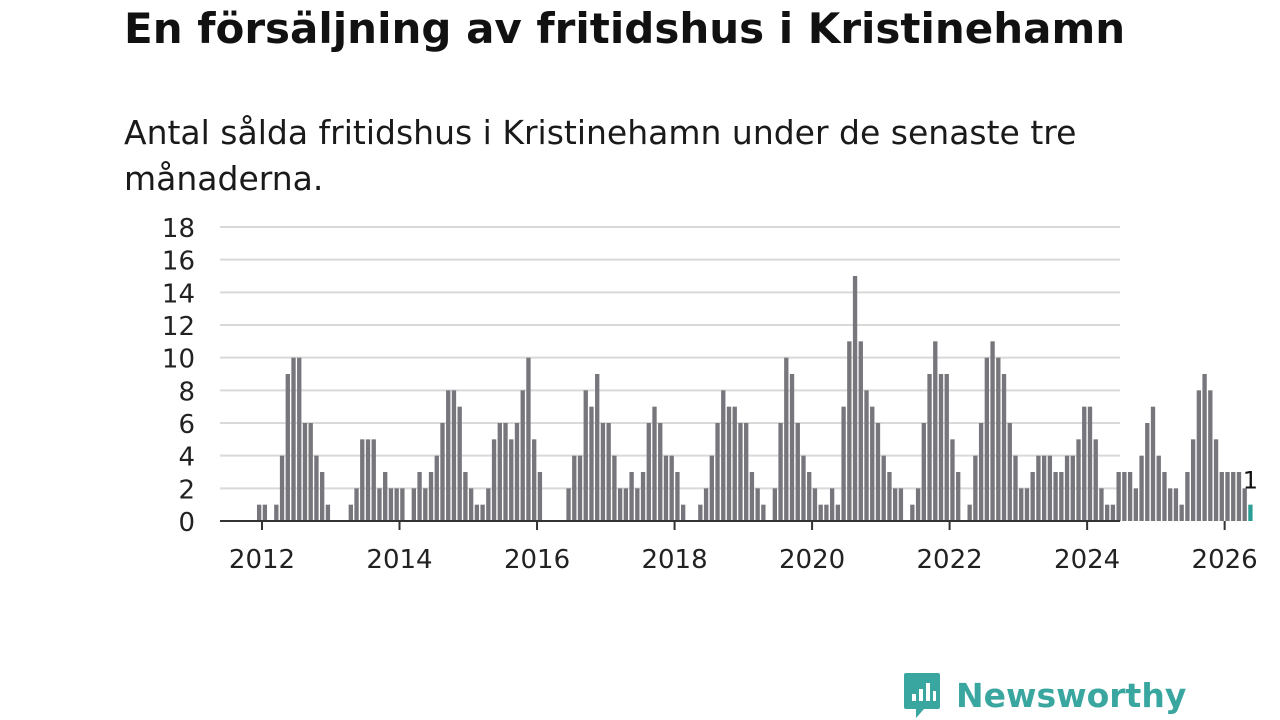 This screenshot has height=720, width=1280. Describe the element at coordinates (186, 392) in the screenshot. I see `y-tick-label: 8` at that location.